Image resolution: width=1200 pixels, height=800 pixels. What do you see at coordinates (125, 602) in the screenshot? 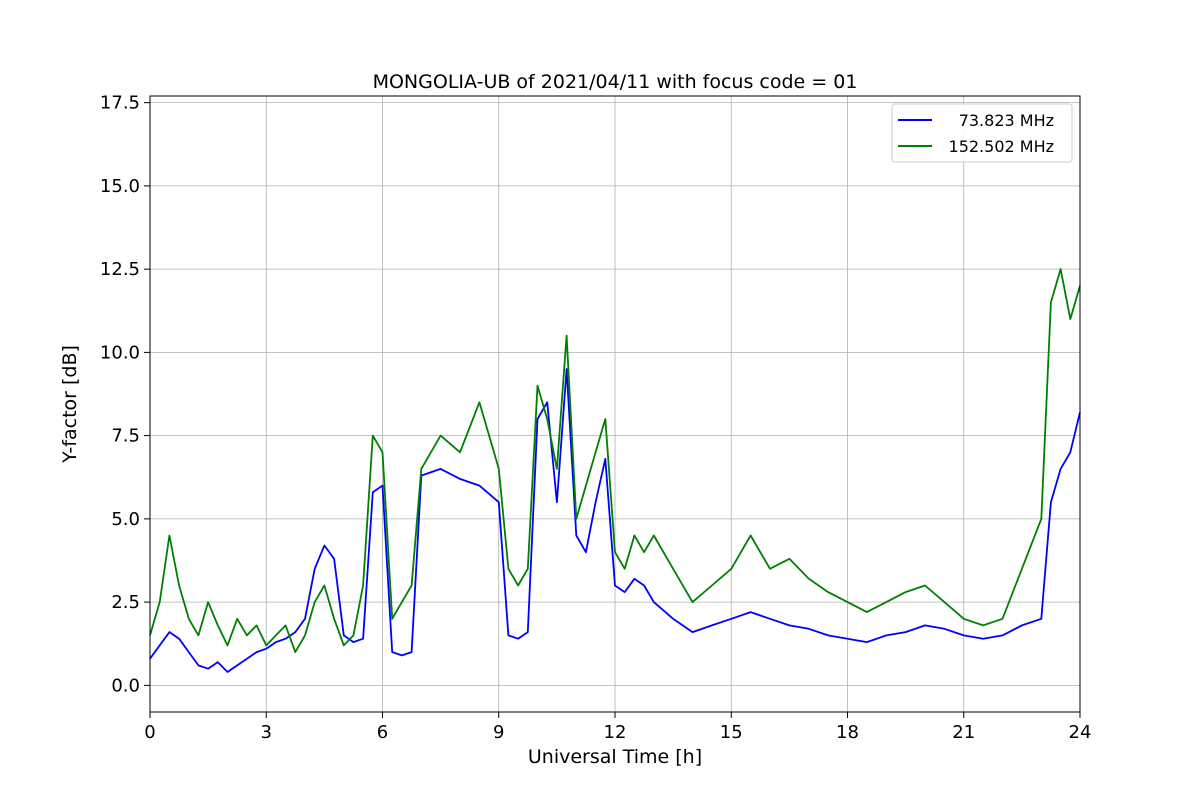
I see `y-tick-label: 2.5` at bounding box center [125, 602].